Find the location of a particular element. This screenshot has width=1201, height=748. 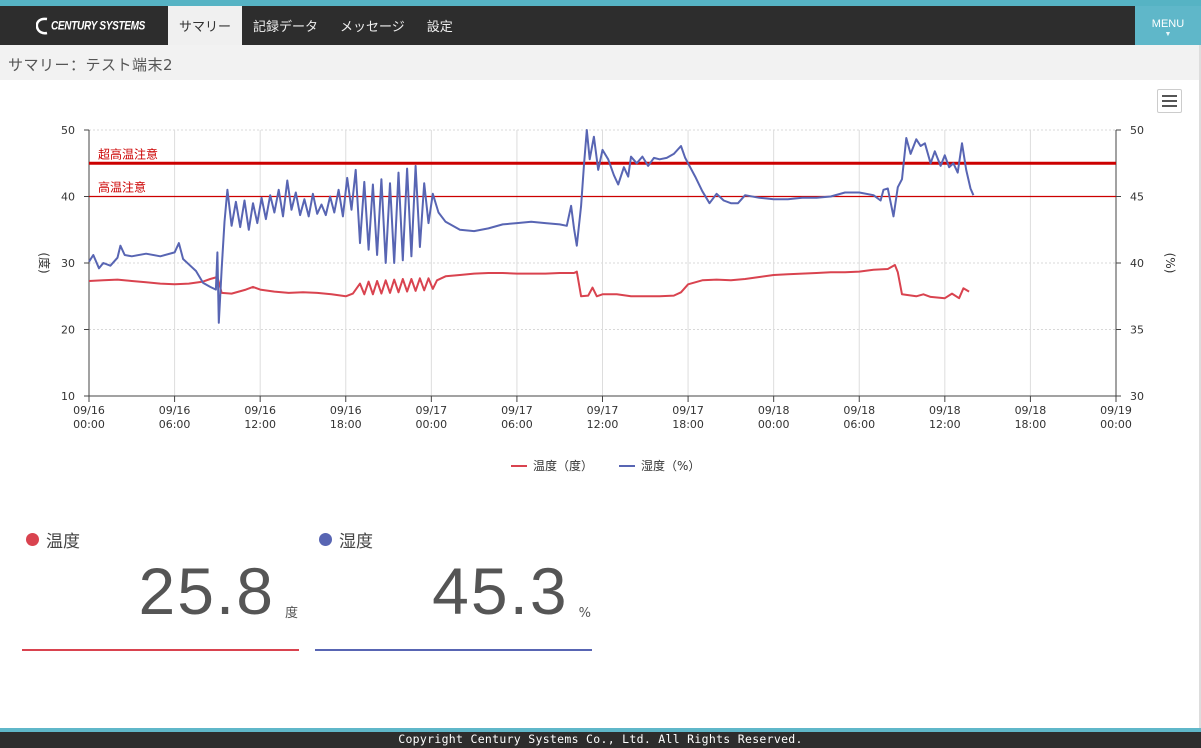

y-right-tick-label: 45 is located at coordinates (1137, 197).